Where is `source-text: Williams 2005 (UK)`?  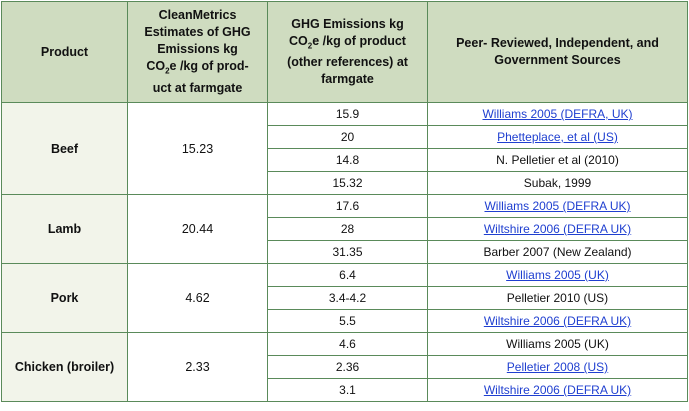 source-text: Williams 2005 (UK) is located at coordinates (557, 344).